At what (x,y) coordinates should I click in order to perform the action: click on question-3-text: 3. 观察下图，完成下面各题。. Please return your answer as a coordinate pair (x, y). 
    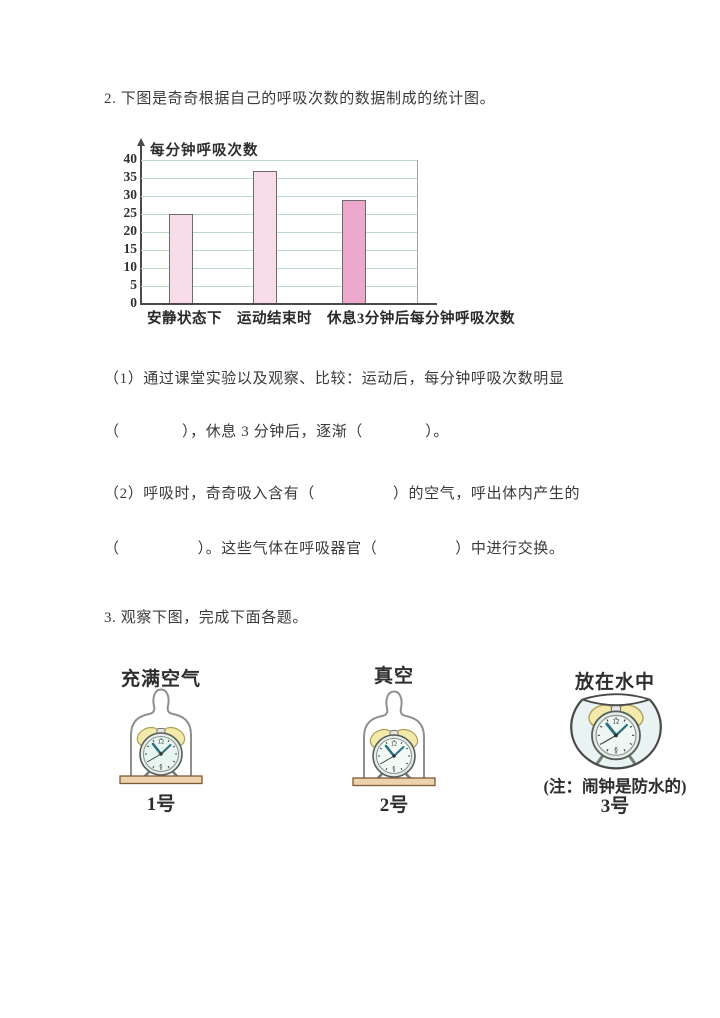
    Looking at the image, I should click on (206, 618).